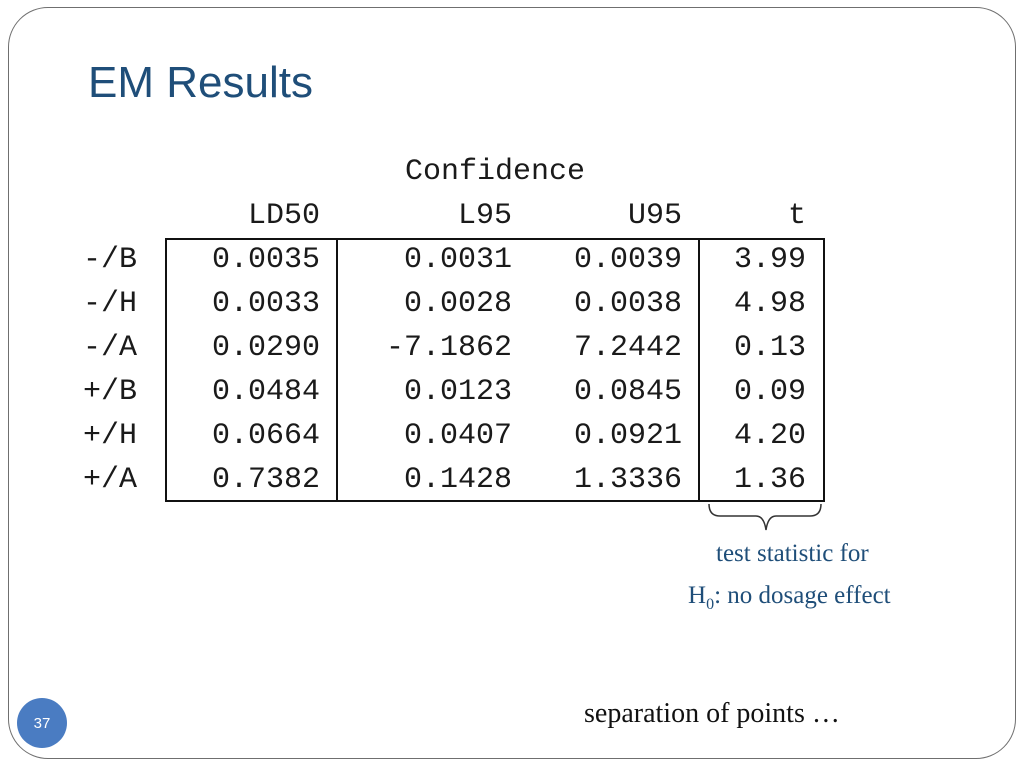  What do you see at coordinates (265, 260) in the screenshot?
I see `cell-ld50: 0.0035` at bounding box center [265, 260].